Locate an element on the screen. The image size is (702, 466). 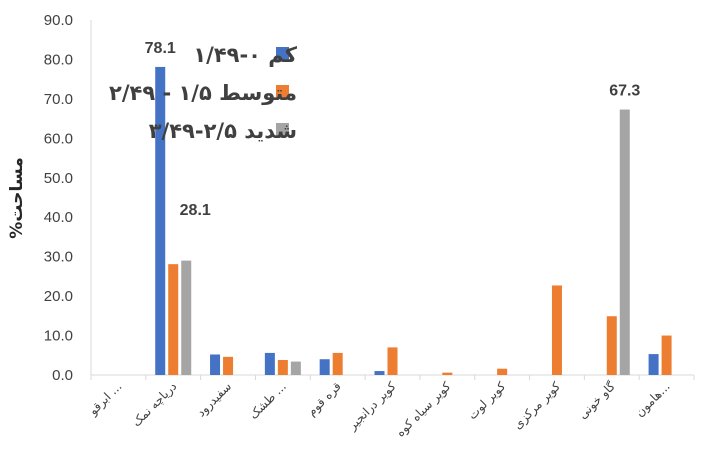
y-tick-label: 20.0 is located at coordinates (58, 296).